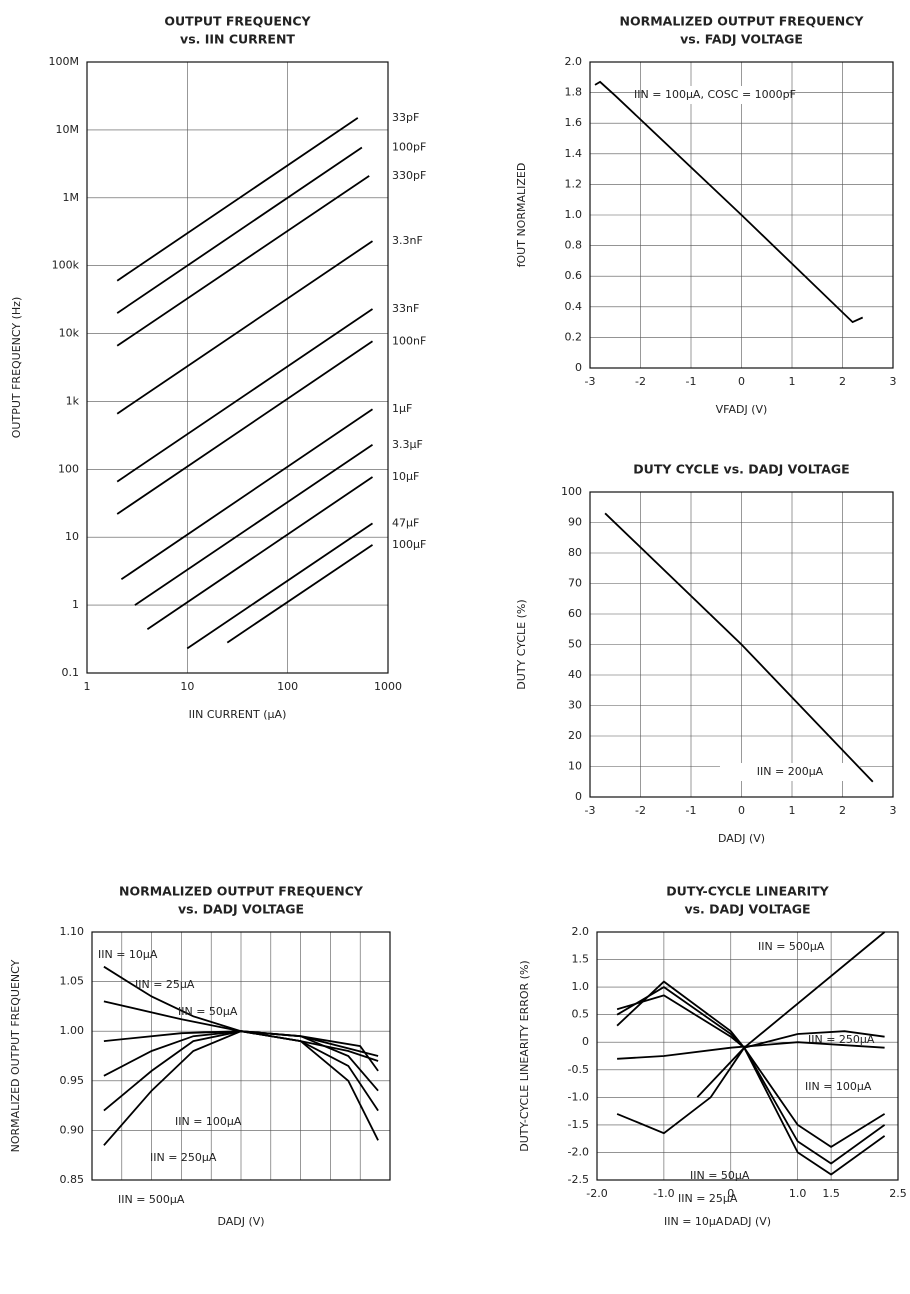 The width and height of the screenshot is (910, 1294). What do you see at coordinates (578, 1179) in the screenshot?
I see `y-tick-label: -2.5` at bounding box center [578, 1179].